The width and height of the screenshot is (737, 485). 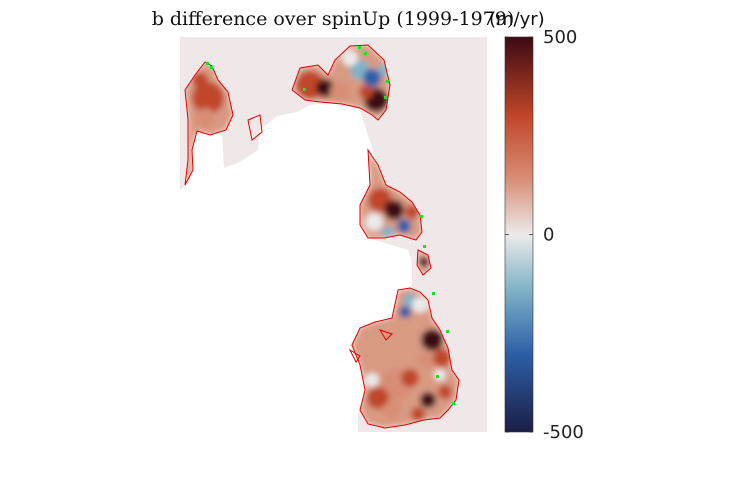 What do you see at coordinates (548, 235) in the screenshot?
I see `colorbar-tick-label: 0` at bounding box center [548, 235].